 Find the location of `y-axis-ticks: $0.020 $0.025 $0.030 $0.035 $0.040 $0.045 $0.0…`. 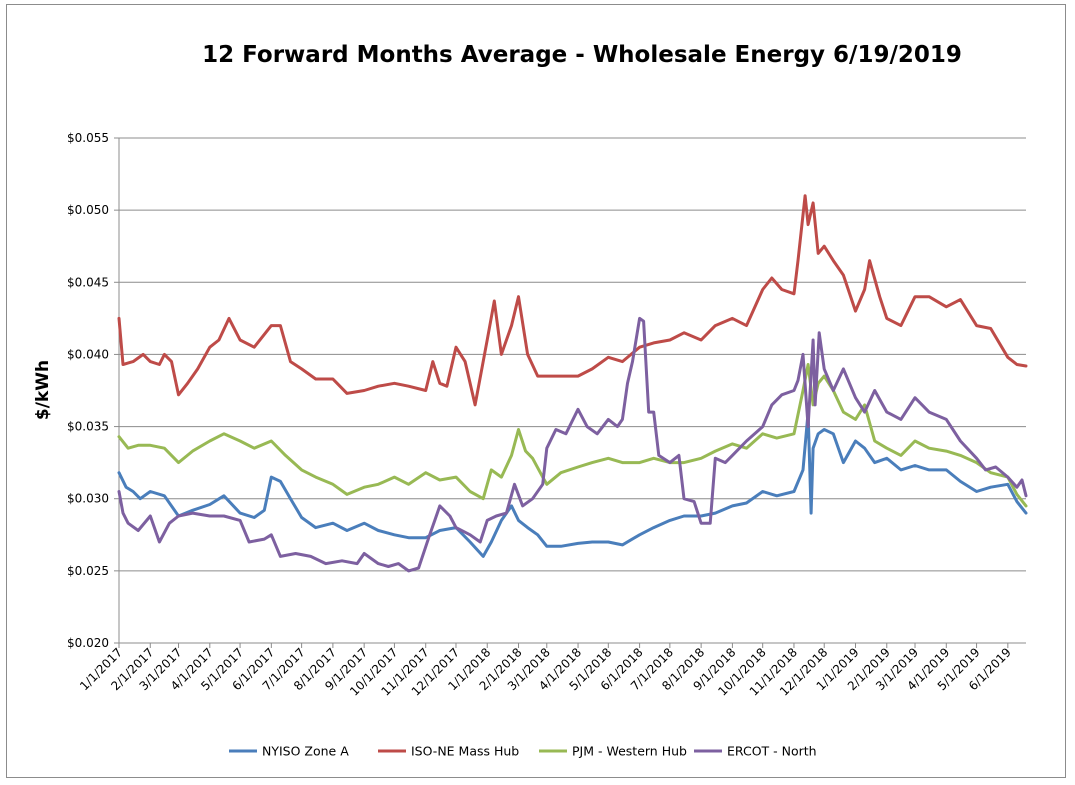

y-axis-ticks: $0.020 $0.025 $0.030 $0.035 $0.040 $0.045 $0.0… is located at coordinates (93, 390).